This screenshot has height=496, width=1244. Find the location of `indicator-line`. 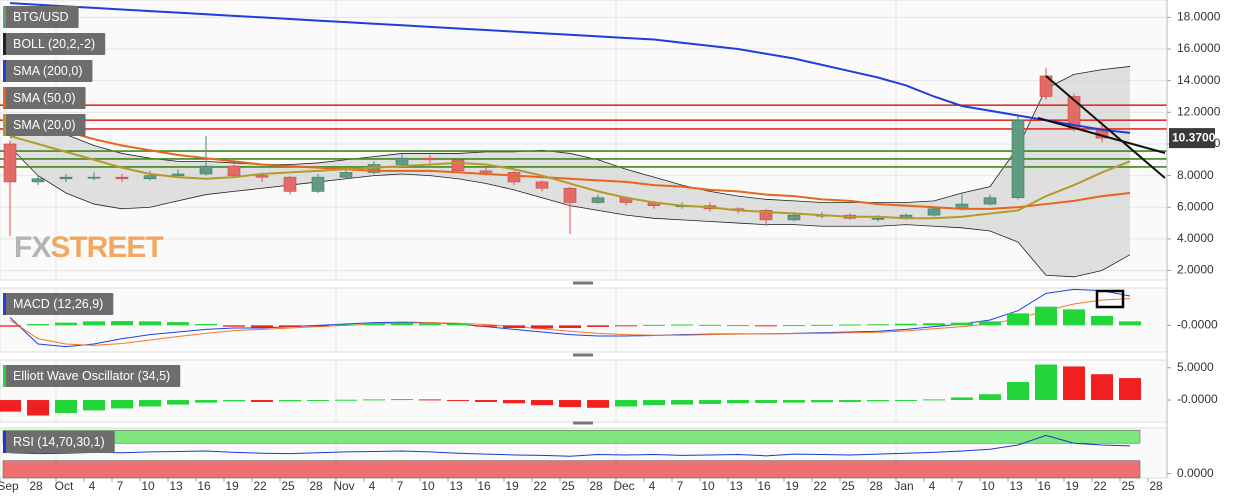

indicator-line is located at coordinates (570, 322).